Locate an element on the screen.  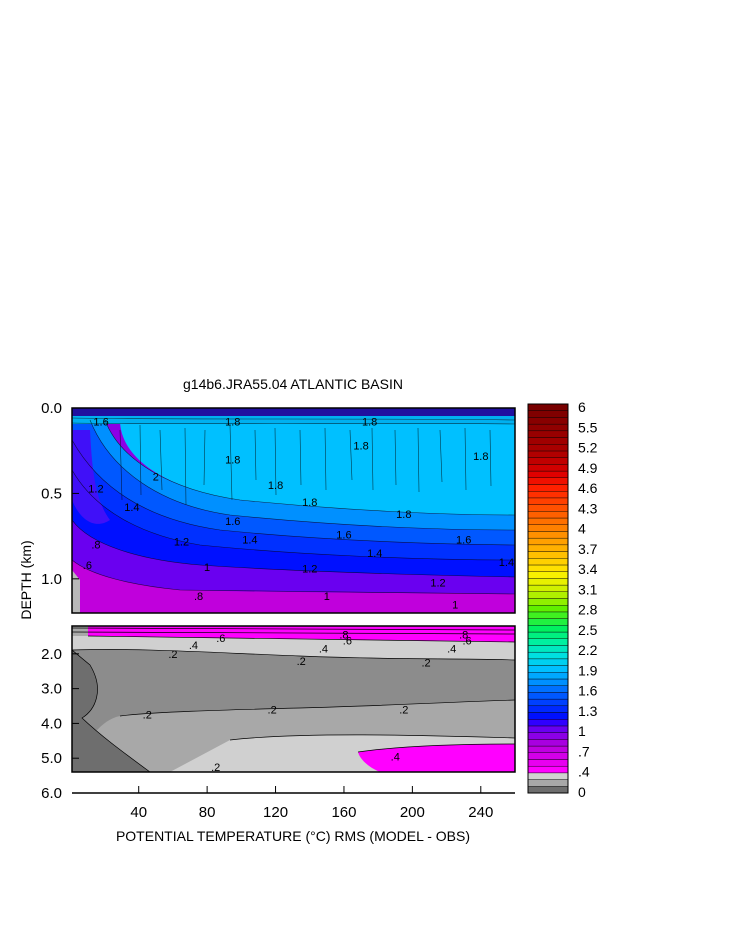
band-magenta-bottom is located at coordinates (293, 586).